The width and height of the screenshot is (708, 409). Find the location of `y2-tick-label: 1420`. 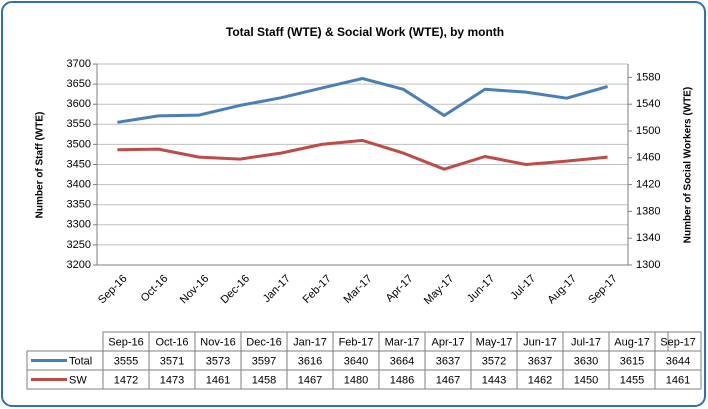

y2-tick-label: 1420 is located at coordinates (648, 185).